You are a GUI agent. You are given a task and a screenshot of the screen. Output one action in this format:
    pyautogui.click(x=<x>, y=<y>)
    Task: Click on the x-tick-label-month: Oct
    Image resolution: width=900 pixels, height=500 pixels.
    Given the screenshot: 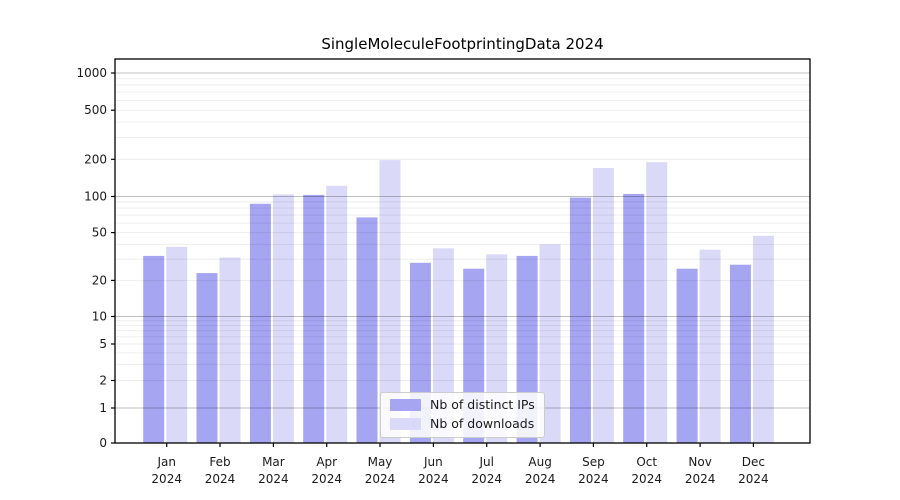 What is the action you would take?
    pyautogui.click(x=646, y=462)
    